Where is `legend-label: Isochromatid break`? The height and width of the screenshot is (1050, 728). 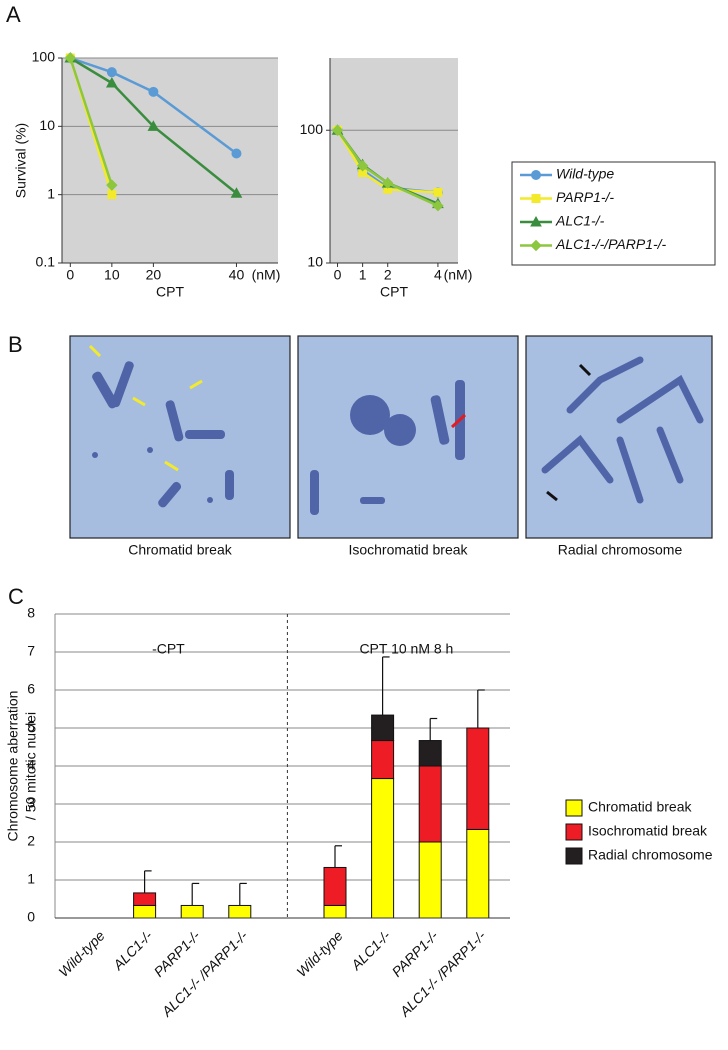 legend-label: Isochromatid break is located at coordinates (648, 831).